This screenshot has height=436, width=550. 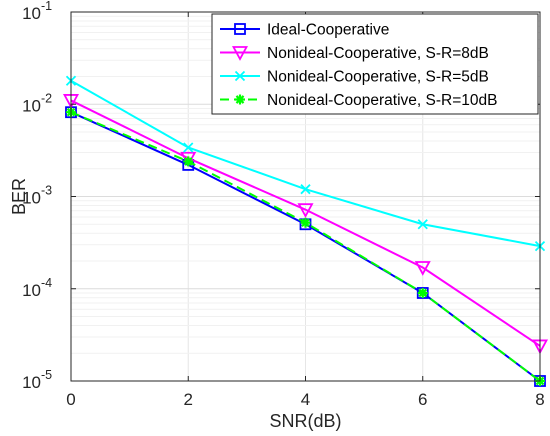 What do you see at coordinates (46, 283) in the screenshot?
I see `y-tick-exponent: -4` at bounding box center [46, 283].